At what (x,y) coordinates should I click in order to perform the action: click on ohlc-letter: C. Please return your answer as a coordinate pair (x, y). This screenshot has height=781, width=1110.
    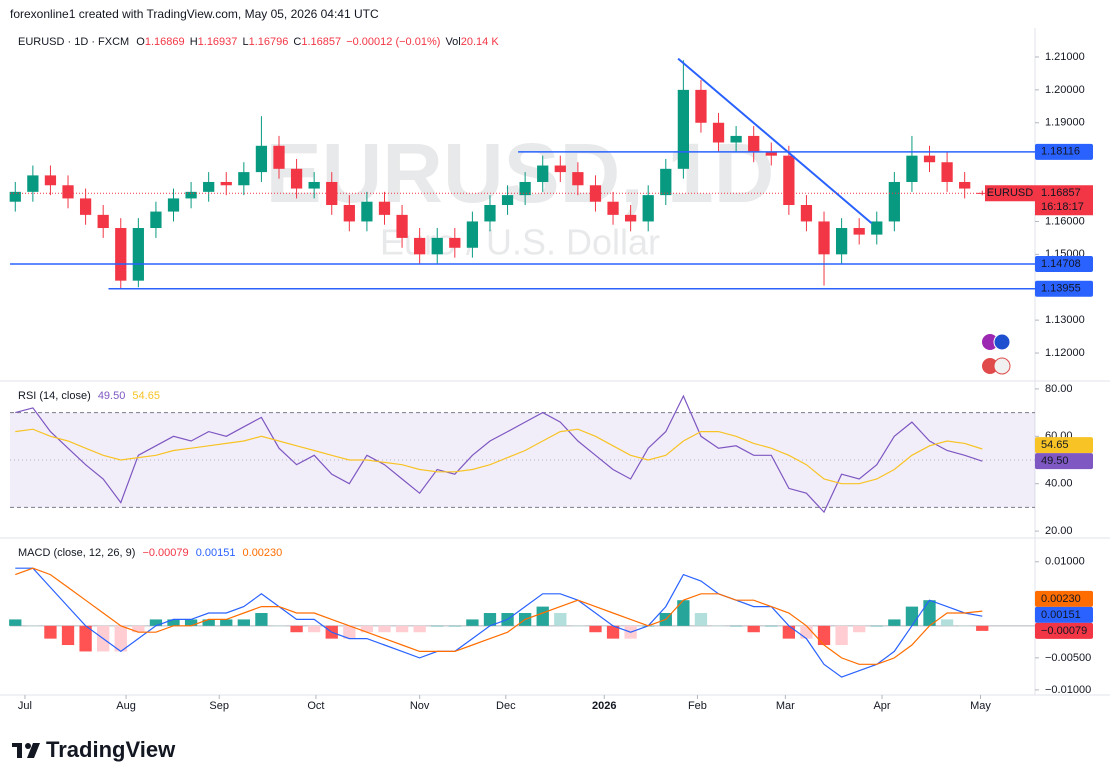
    Looking at the image, I should click on (297, 42).